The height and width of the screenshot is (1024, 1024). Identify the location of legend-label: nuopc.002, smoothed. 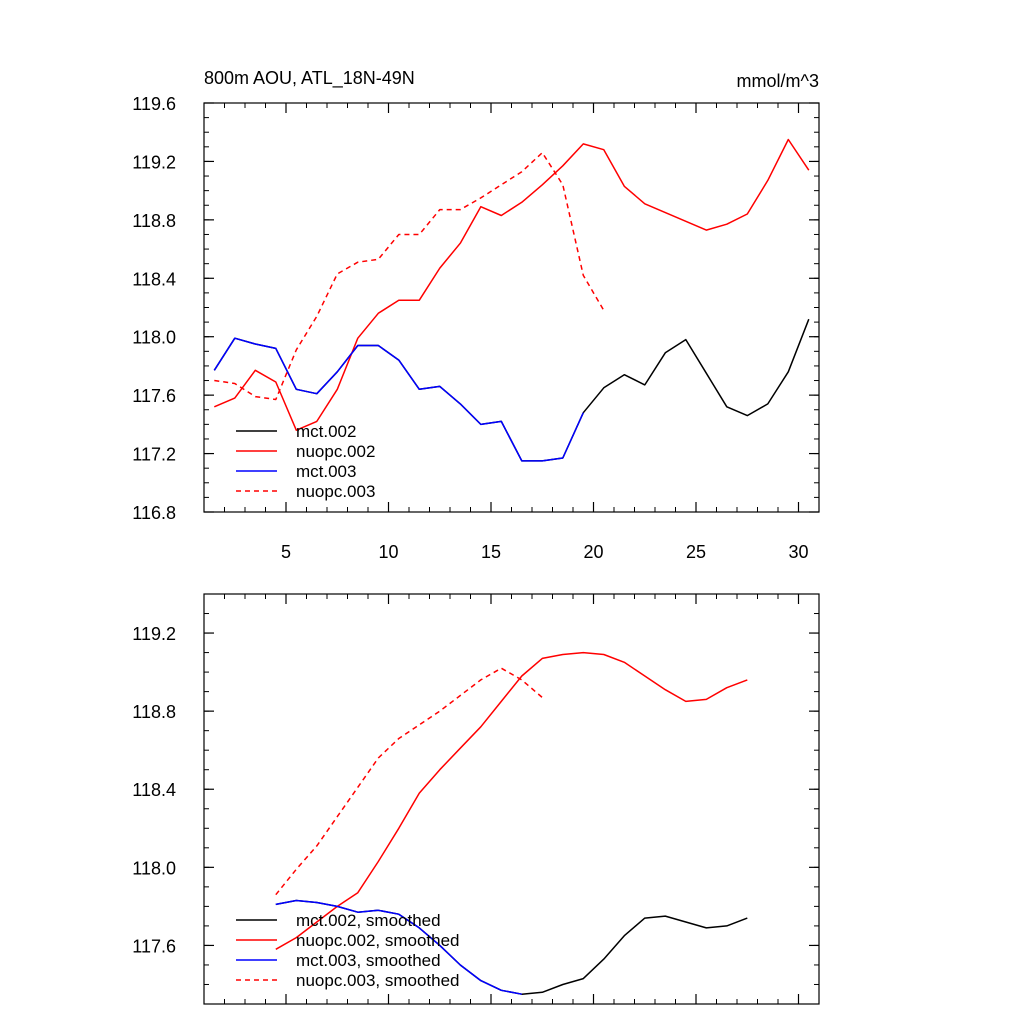
(378, 940).